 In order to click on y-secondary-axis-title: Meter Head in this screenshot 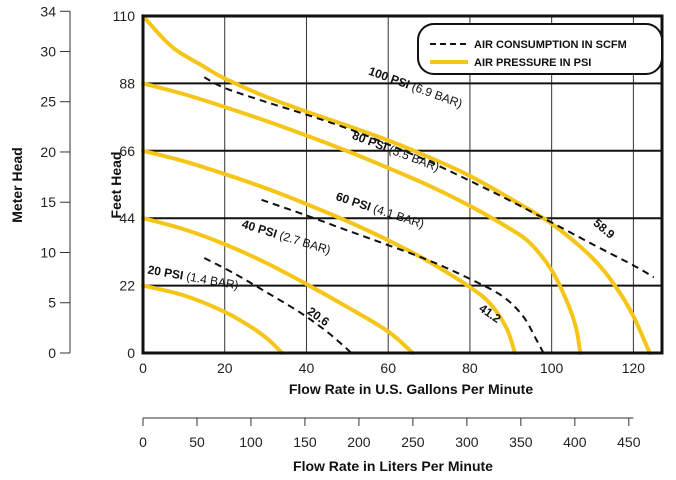, I will do `click(17, 184)`.